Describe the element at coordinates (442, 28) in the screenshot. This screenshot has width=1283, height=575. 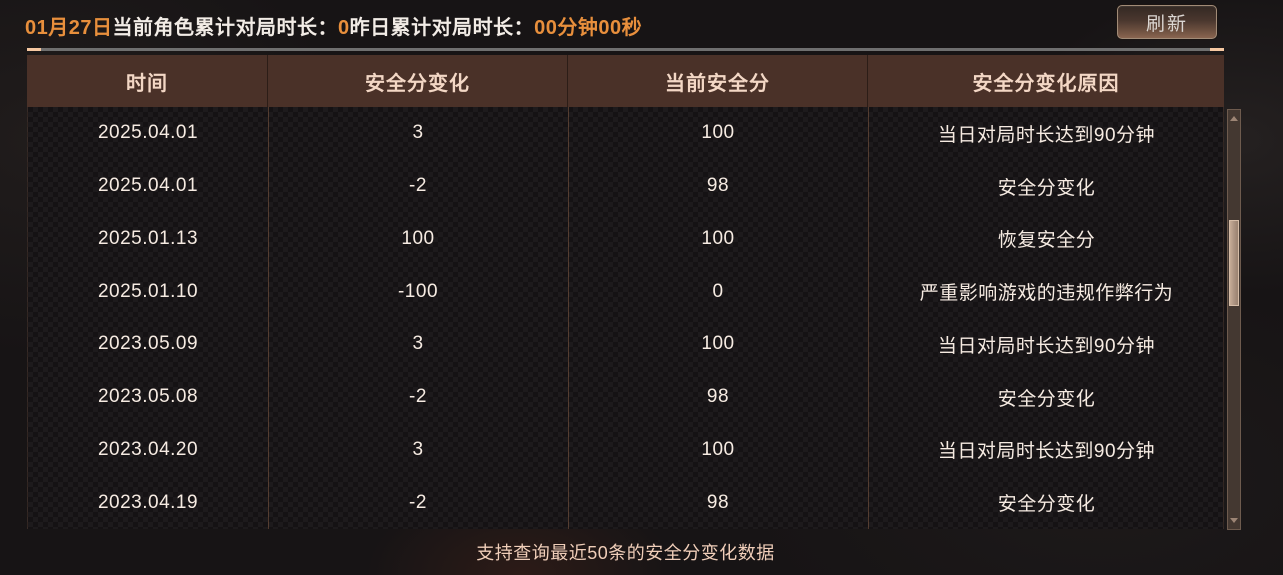
I see `yesterday-playtime-label: 昨日累计对局时长：` at that location.